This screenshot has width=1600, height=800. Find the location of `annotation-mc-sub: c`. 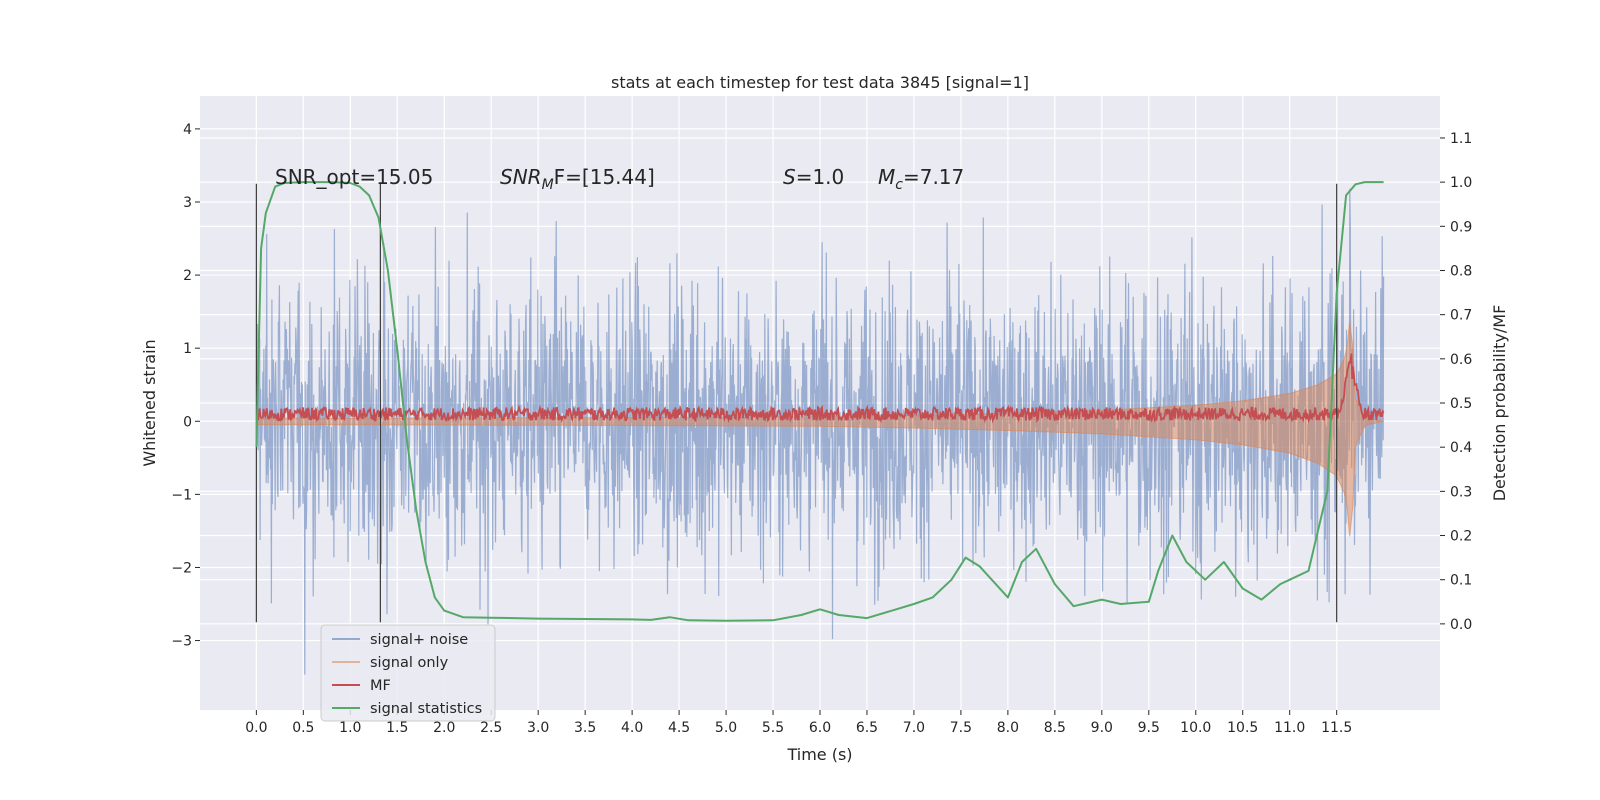

annotation-mc-sub: c is located at coordinates (899, 185).